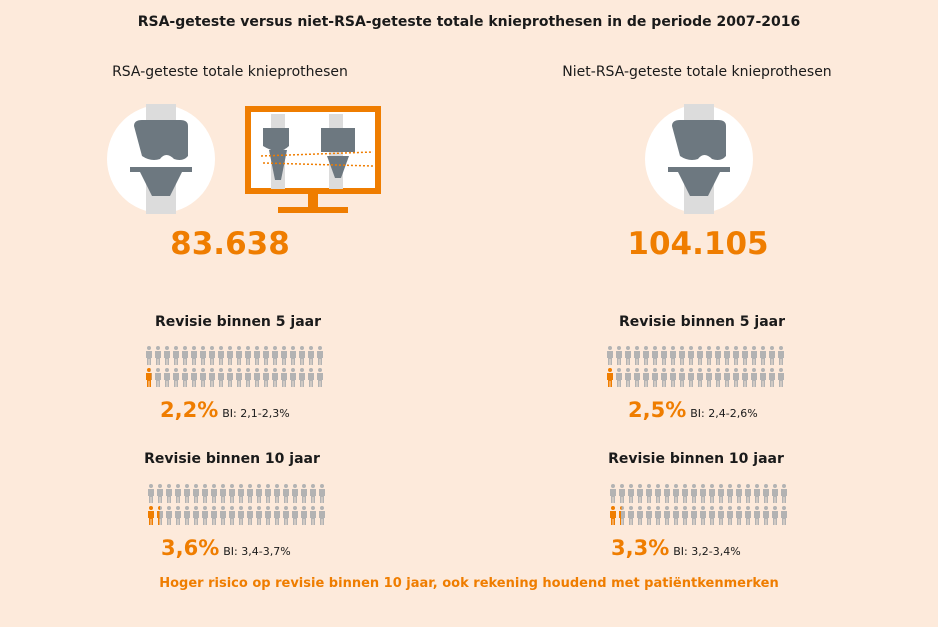 This screenshot has width=938, height=627. What do you see at coordinates (696, 366) in the screenshot?
I see `non-rsa-rev5-pictograph` at bounding box center [696, 366].